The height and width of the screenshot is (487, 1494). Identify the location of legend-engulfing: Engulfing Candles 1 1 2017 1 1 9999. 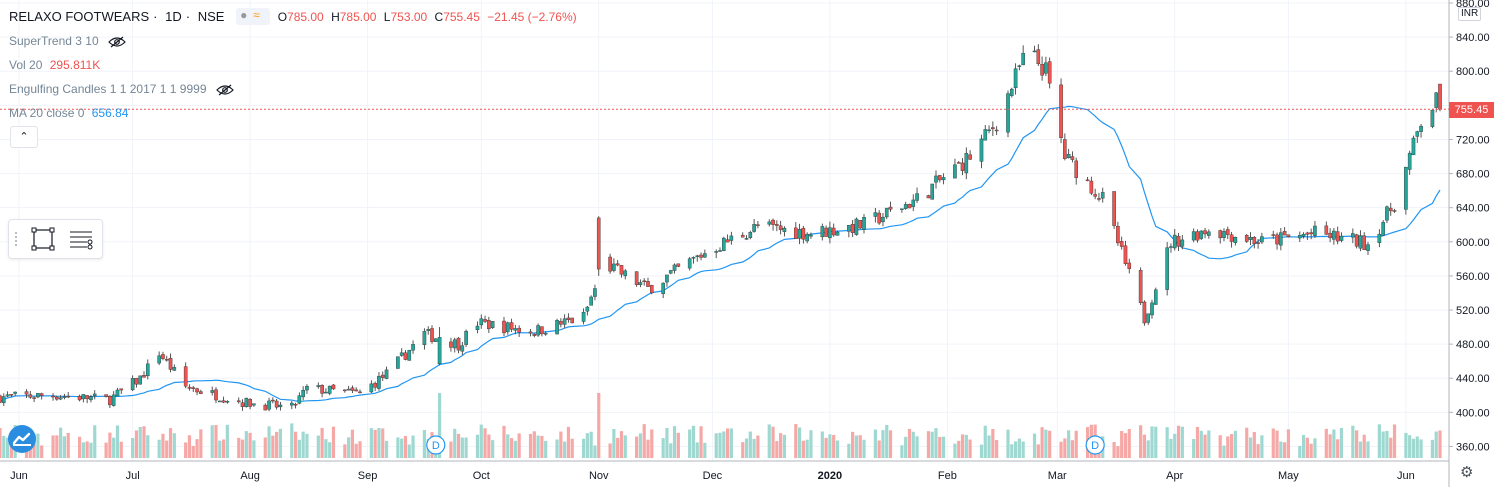
(121, 89).